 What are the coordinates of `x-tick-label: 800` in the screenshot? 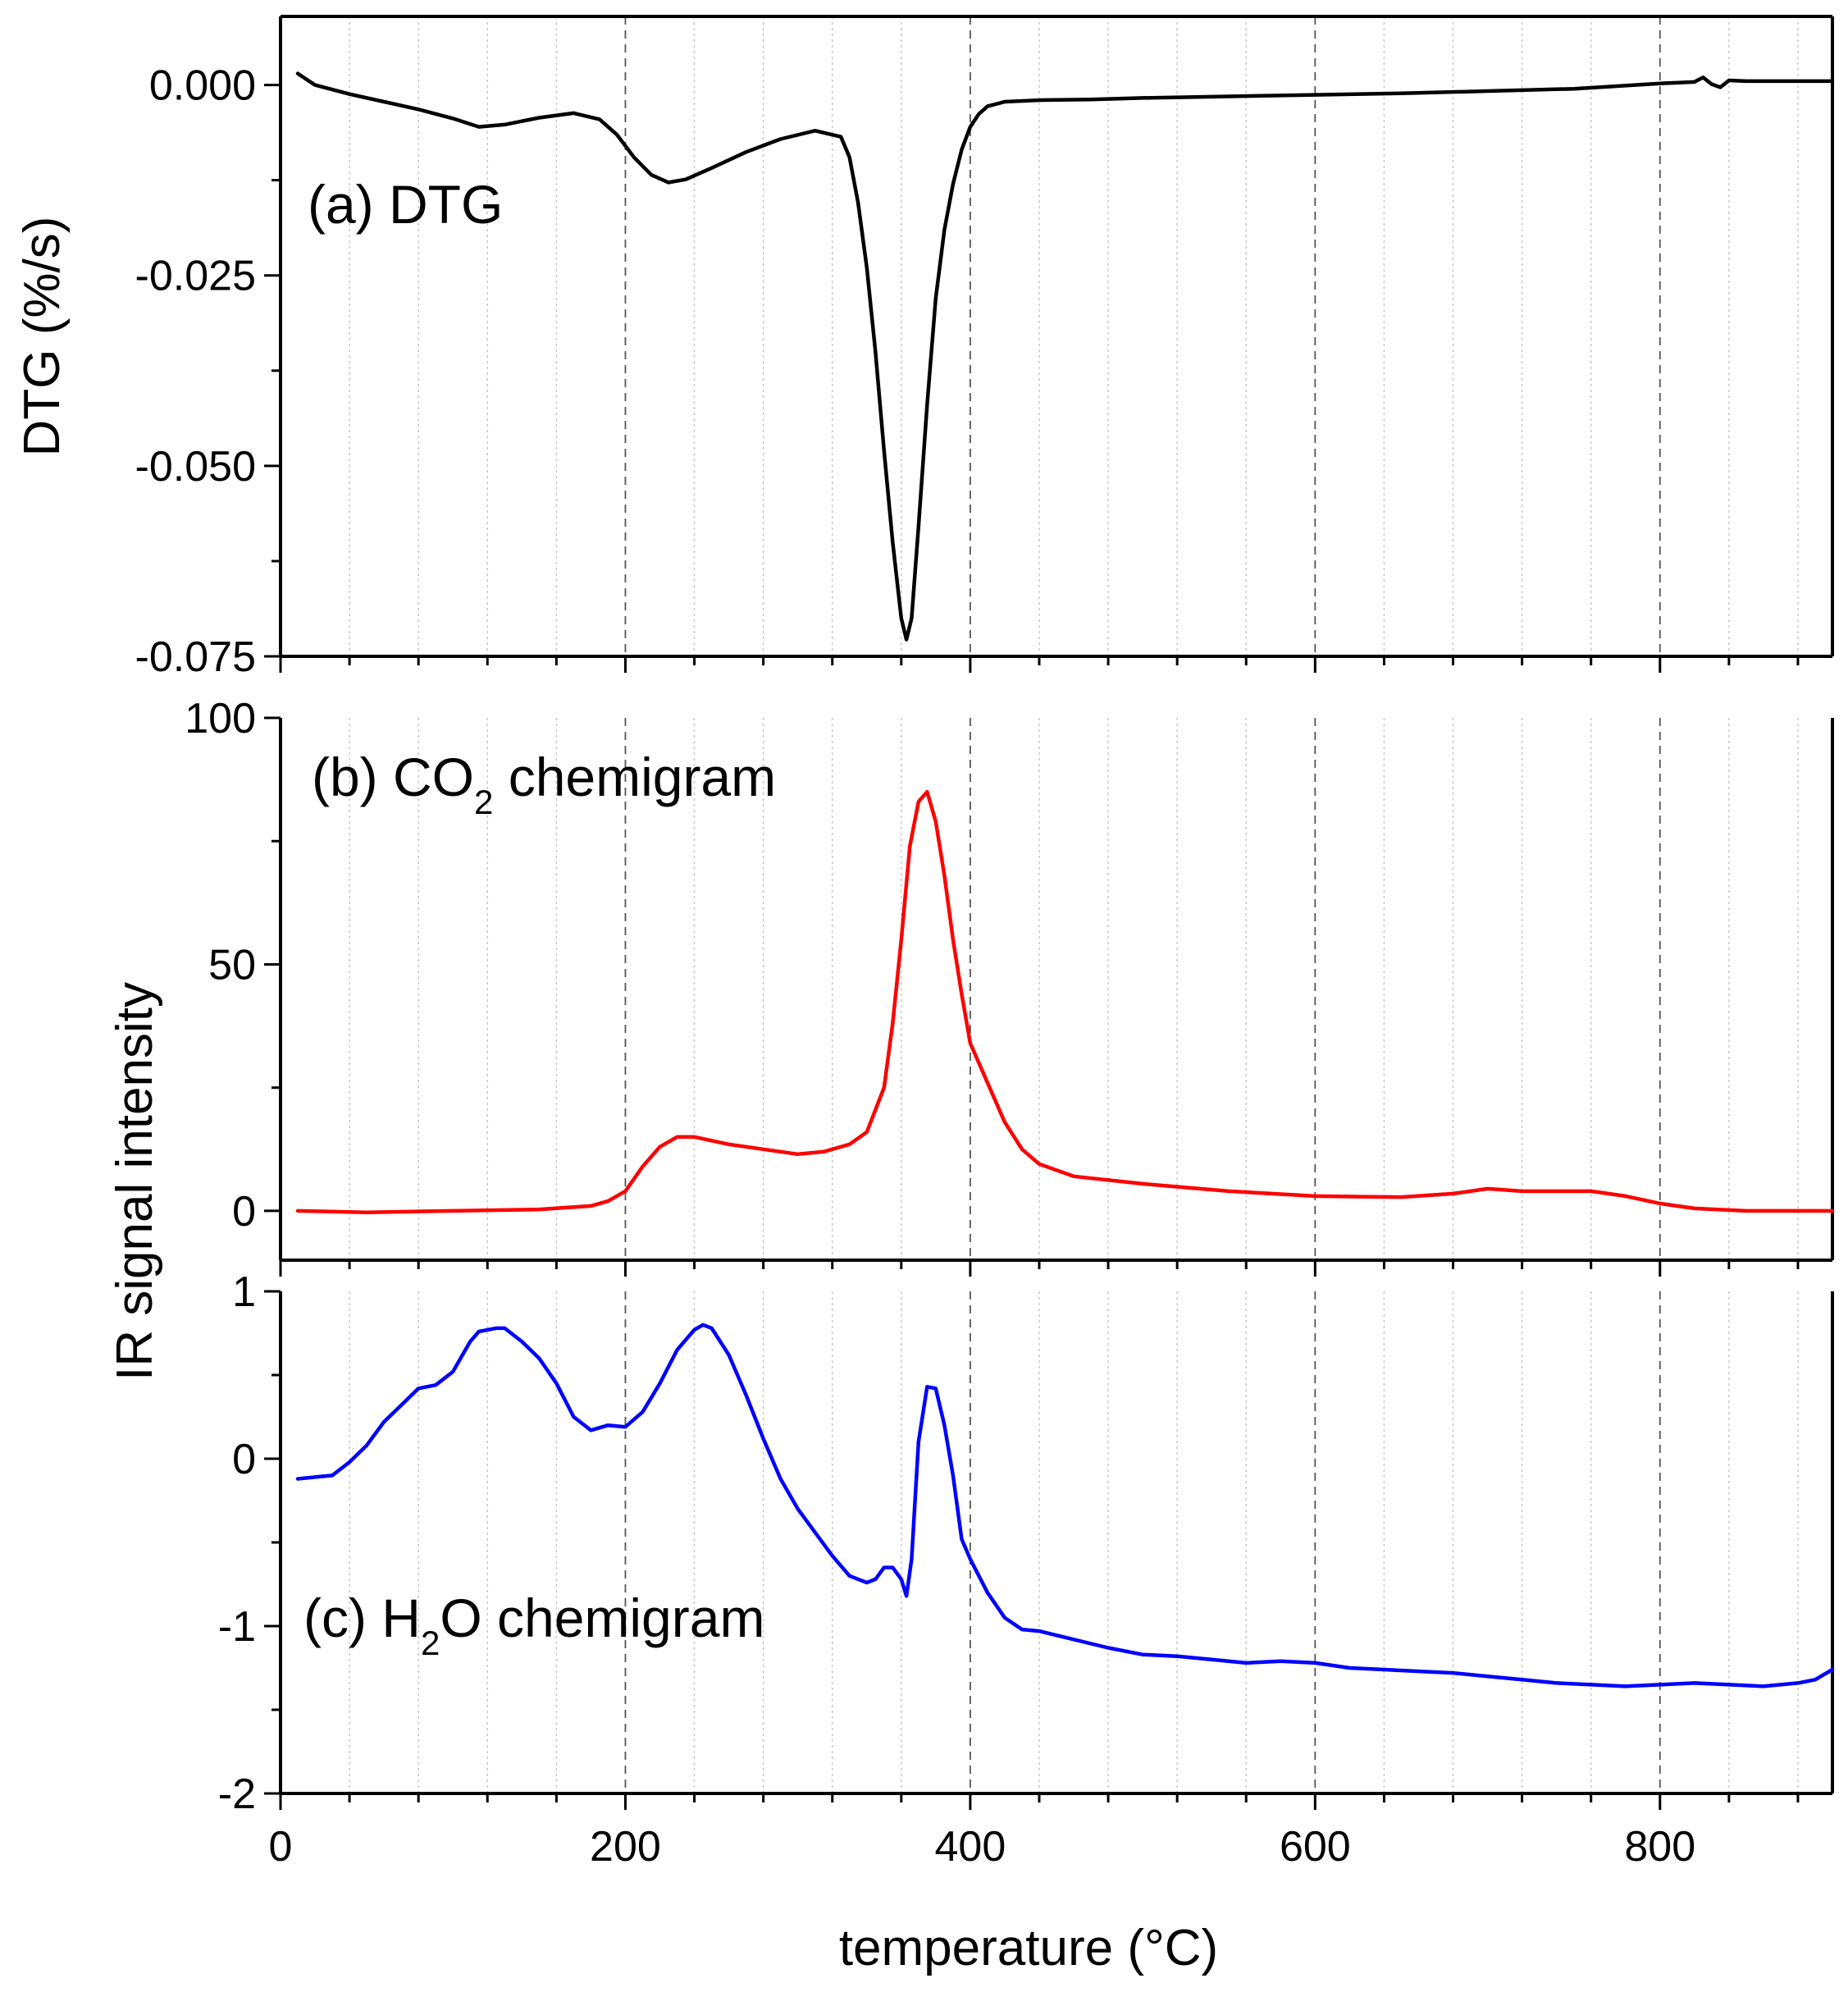 It's located at (1659, 1847).